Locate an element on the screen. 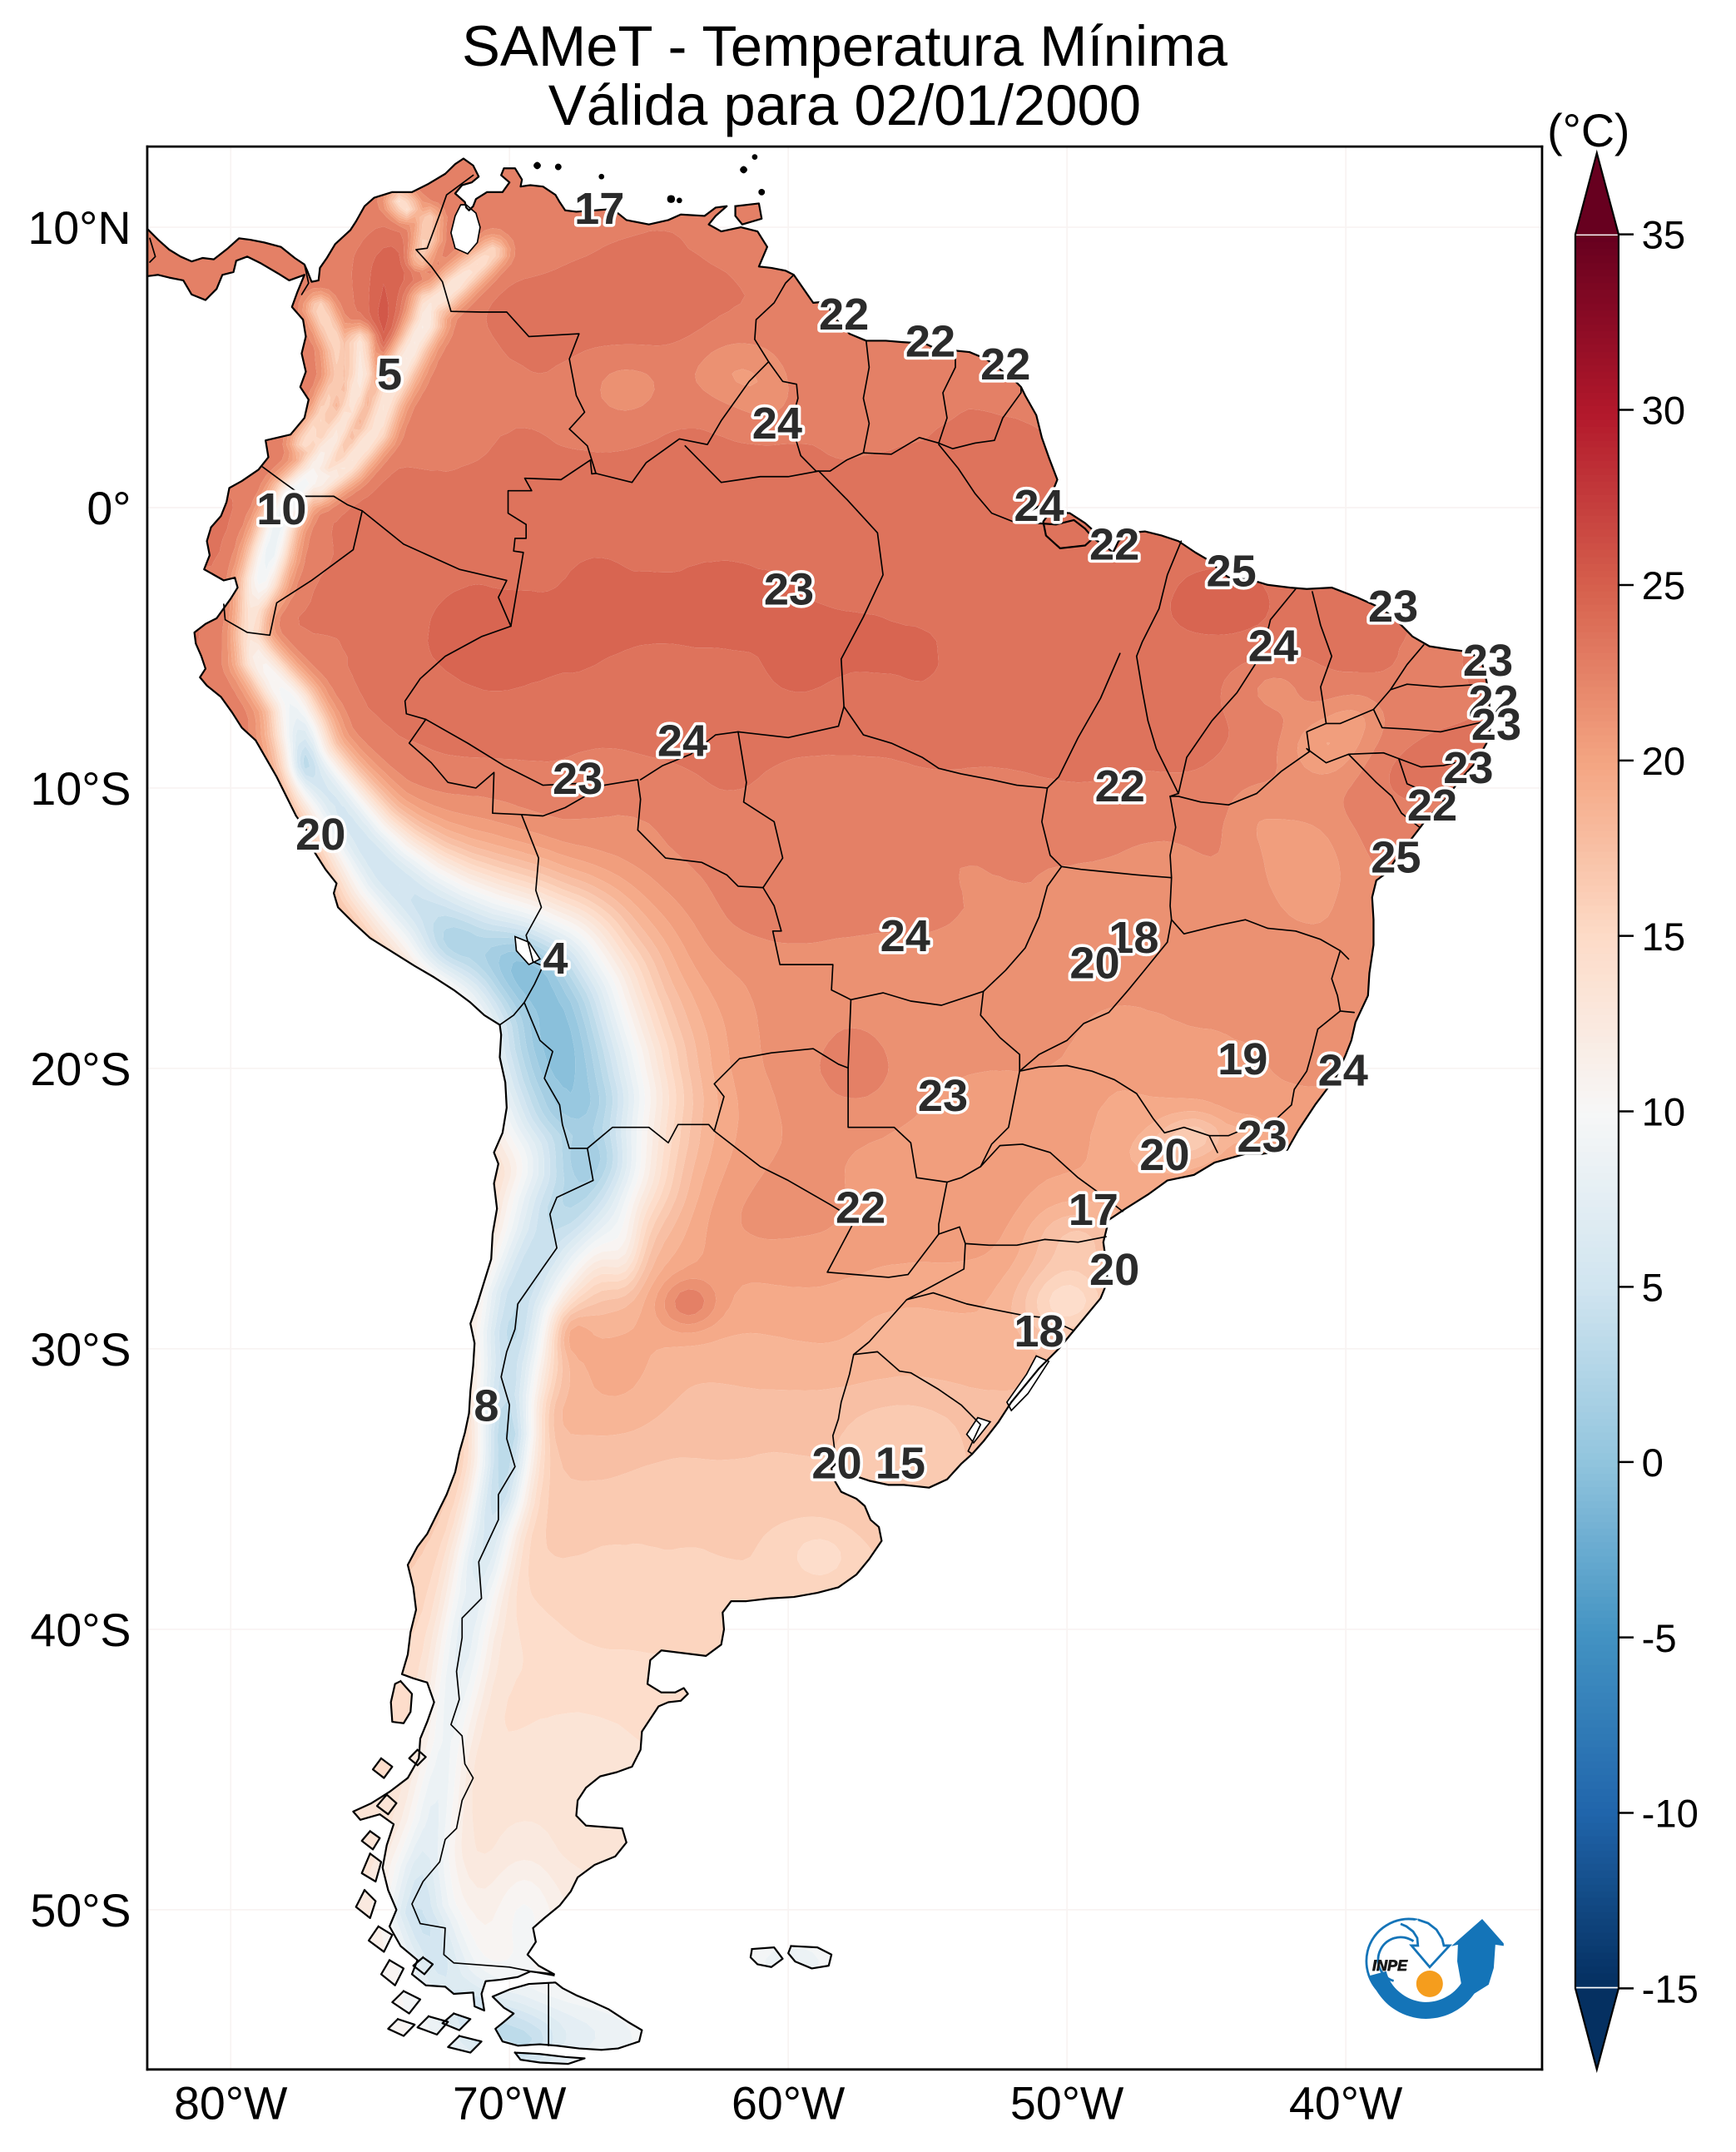 This screenshot has height=2152, width=1736. svg-text: 50°W is located at coordinates (1067, 2104).